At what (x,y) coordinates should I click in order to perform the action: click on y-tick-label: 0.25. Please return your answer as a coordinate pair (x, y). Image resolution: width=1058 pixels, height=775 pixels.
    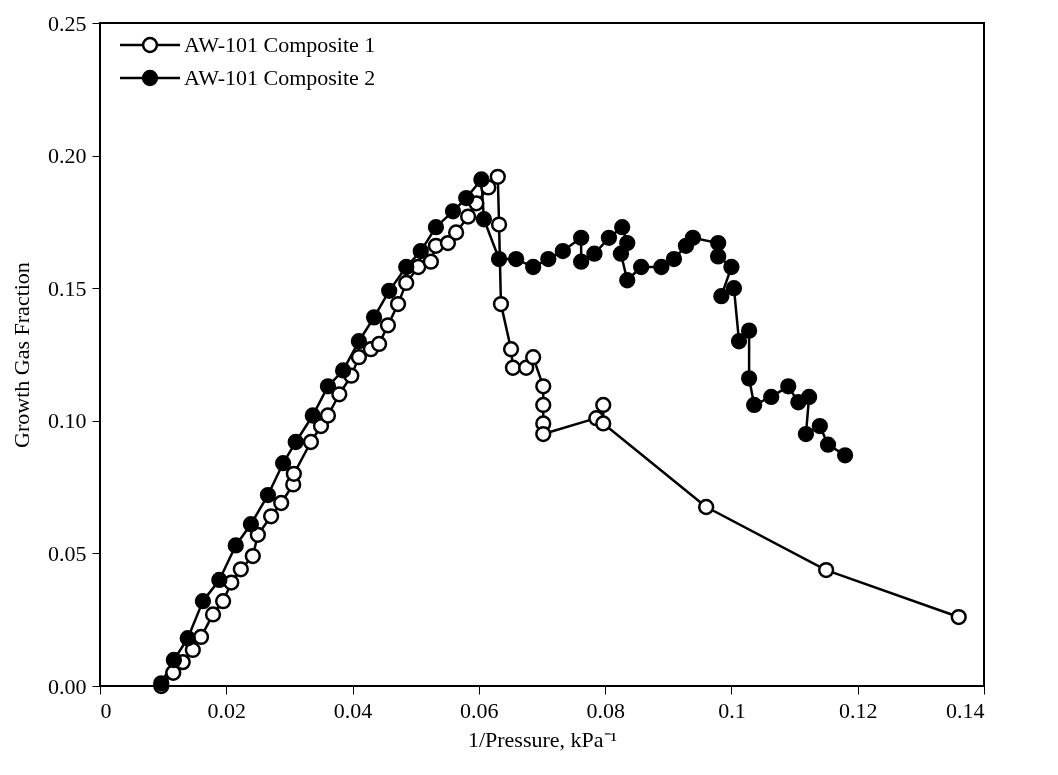
    Looking at the image, I should click on (67, 23).